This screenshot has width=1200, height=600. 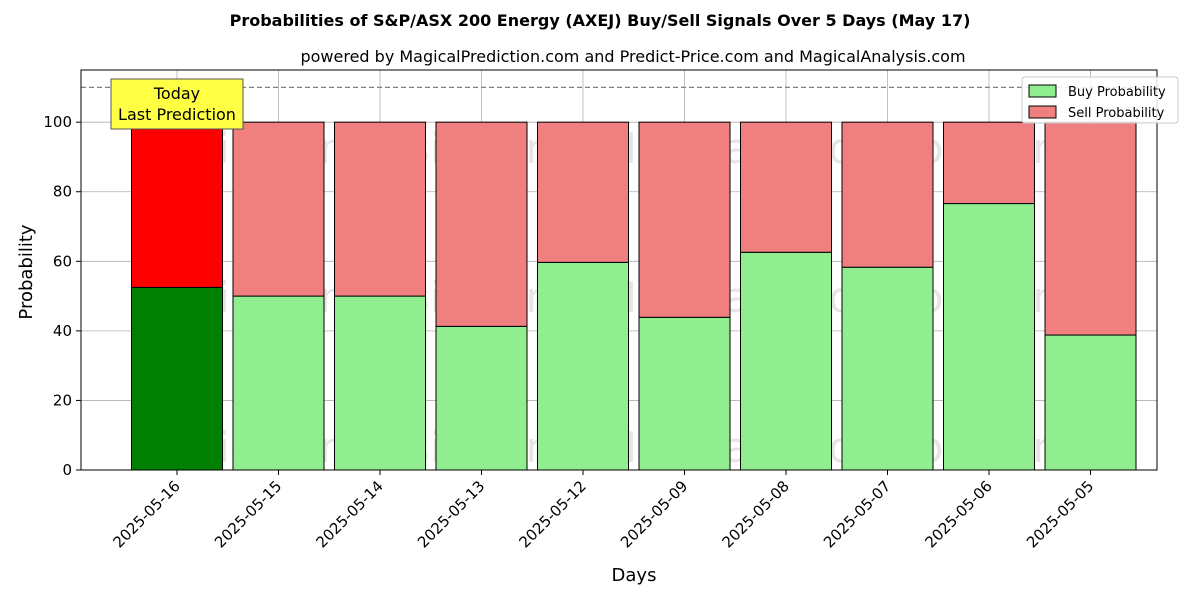 I want to click on x-tick-label: 2025-05-07, so click(x=857, y=514).